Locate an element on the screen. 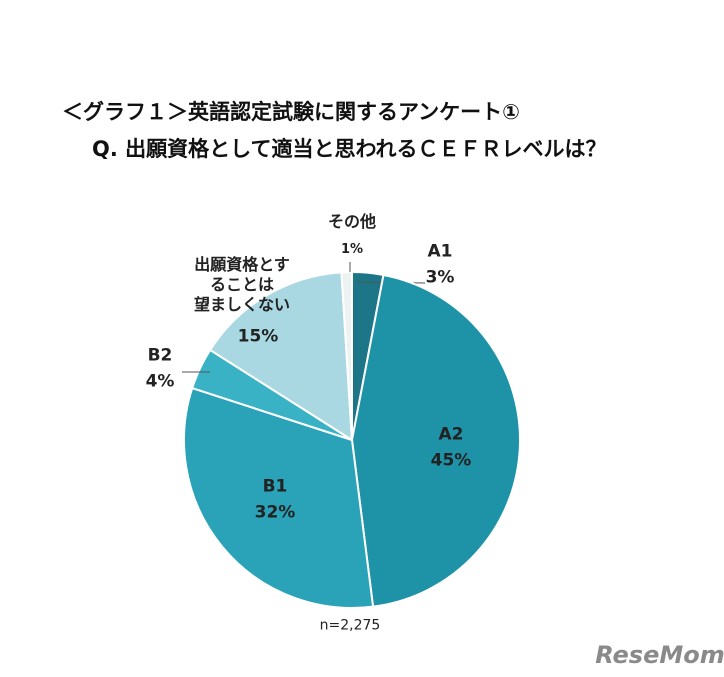 The image size is (724, 677). value-label: 1% is located at coordinates (352, 249).